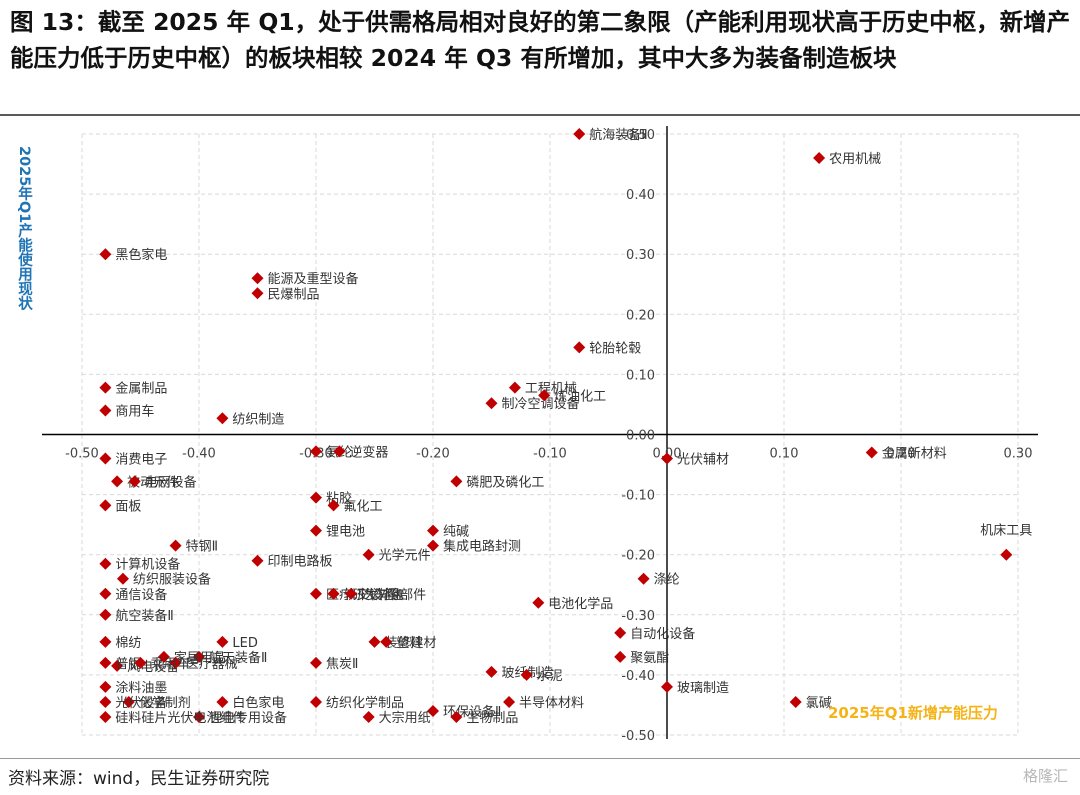 This screenshot has height=795, width=1080. What do you see at coordinates (638, 616) in the screenshot?
I see `y-tick-label: -0.30` at bounding box center [638, 616].